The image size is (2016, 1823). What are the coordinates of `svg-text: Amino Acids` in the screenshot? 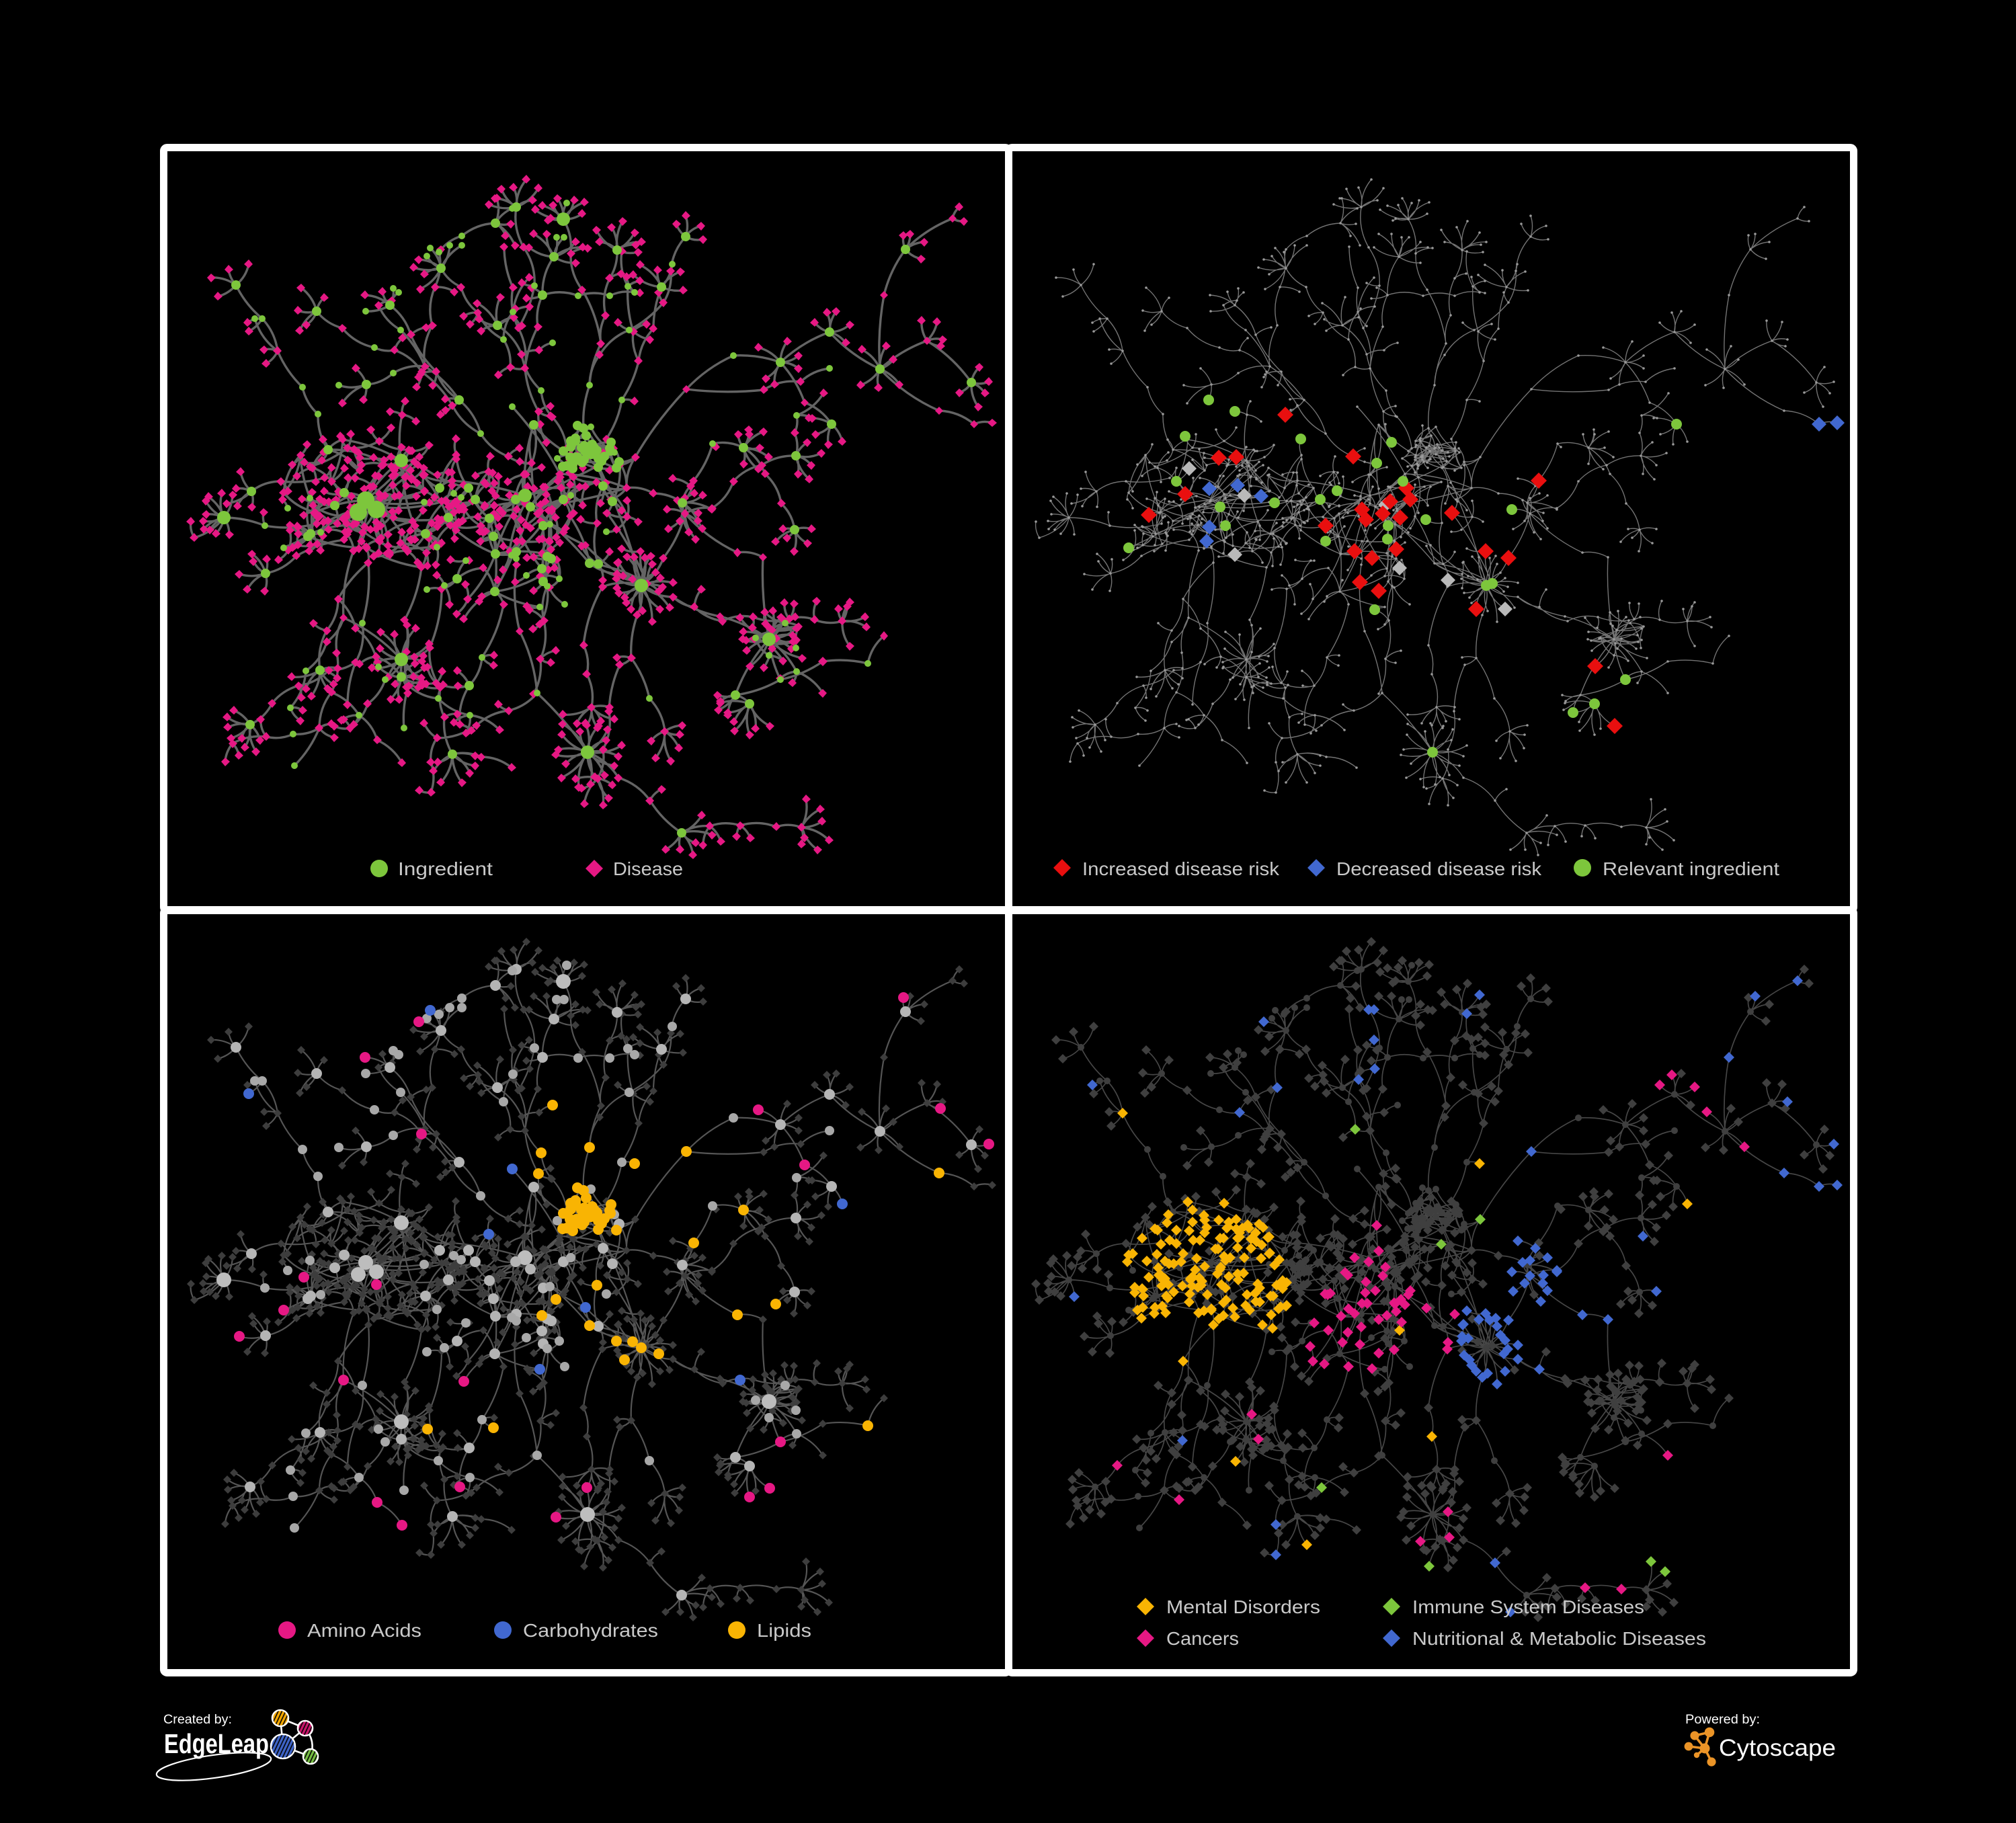 It's located at (364, 1630).